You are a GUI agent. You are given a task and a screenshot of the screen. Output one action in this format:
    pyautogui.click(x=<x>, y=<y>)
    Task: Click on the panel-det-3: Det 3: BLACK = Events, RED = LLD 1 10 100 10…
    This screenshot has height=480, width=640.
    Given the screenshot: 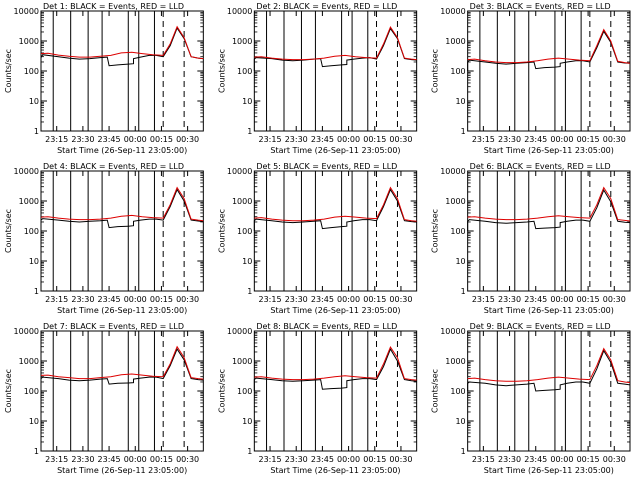 What is the action you would take?
    pyautogui.click(x=531, y=78)
    